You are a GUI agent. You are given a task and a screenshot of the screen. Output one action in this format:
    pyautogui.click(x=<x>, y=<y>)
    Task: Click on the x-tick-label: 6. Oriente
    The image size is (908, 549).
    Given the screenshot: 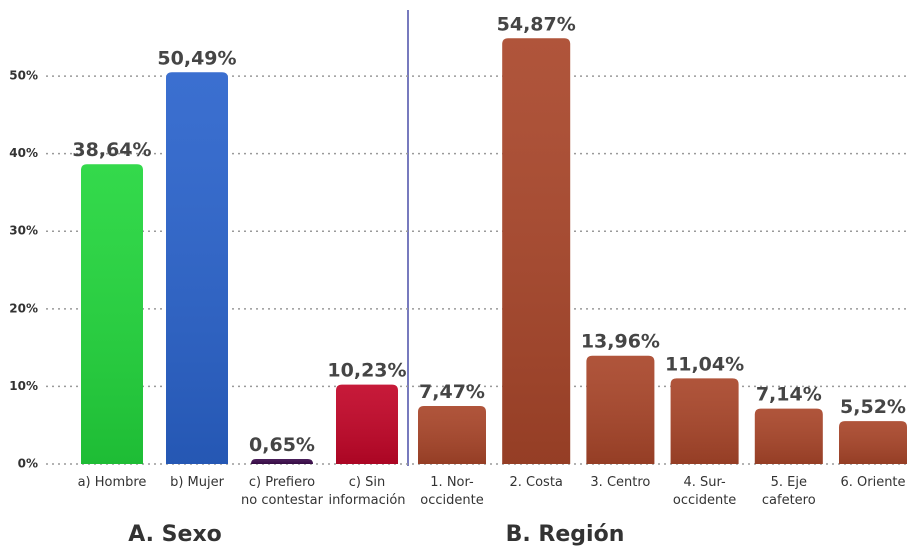 What is the action you would take?
    pyautogui.click(x=873, y=482)
    